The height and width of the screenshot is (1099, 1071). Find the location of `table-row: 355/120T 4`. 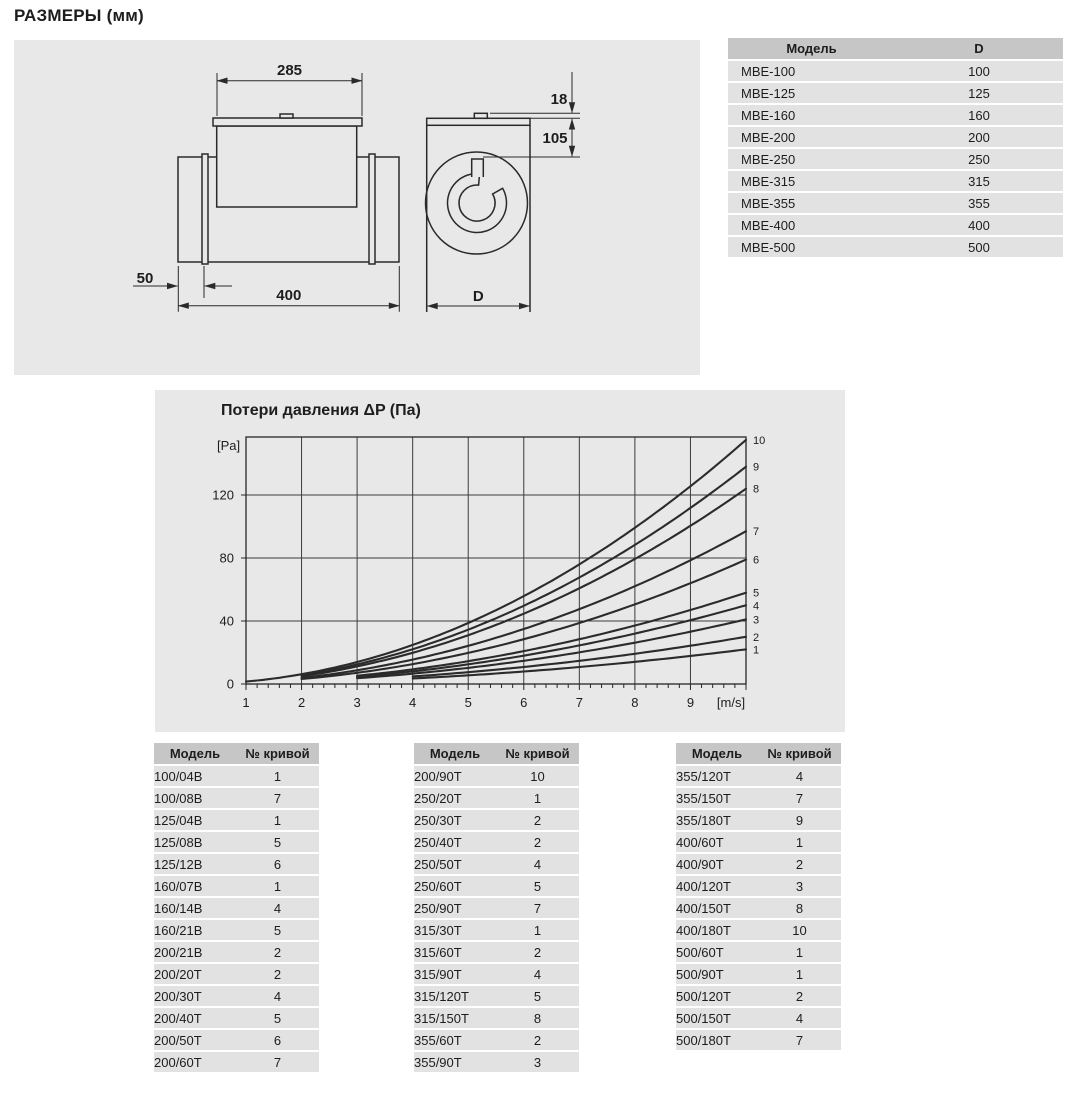

table-row: 355/120T 4 is located at coordinates (758, 776).